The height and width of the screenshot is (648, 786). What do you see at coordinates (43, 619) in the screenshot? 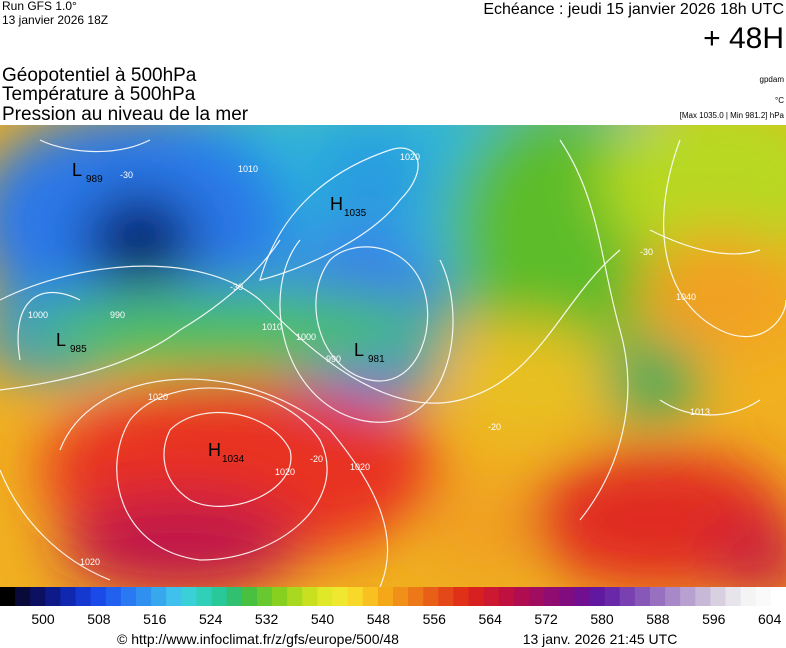
I see `colorbar-label: 500` at bounding box center [43, 619].